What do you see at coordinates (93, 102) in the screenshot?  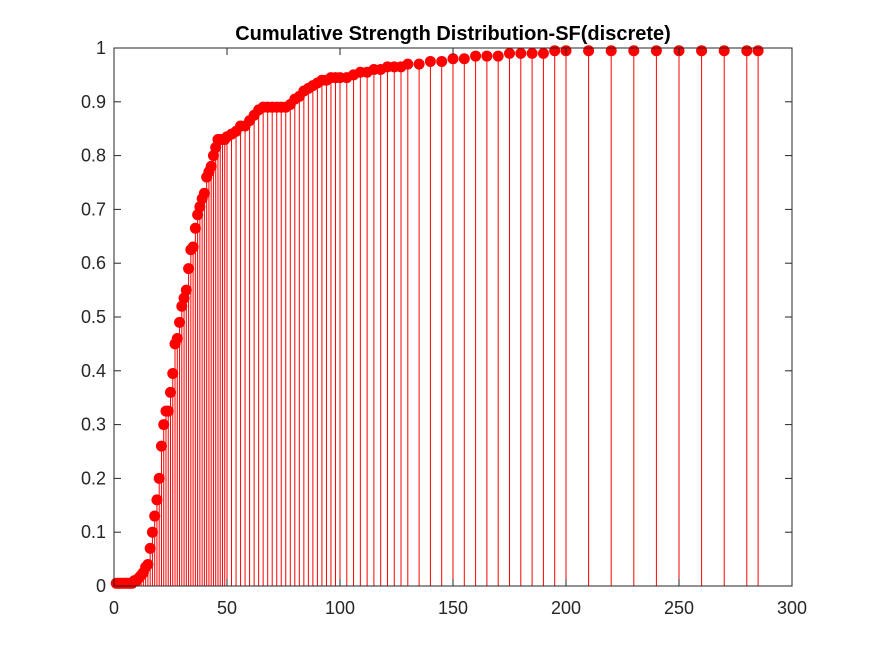 I see `y-tick-label: 0.9` at bounding box center [93, 102].